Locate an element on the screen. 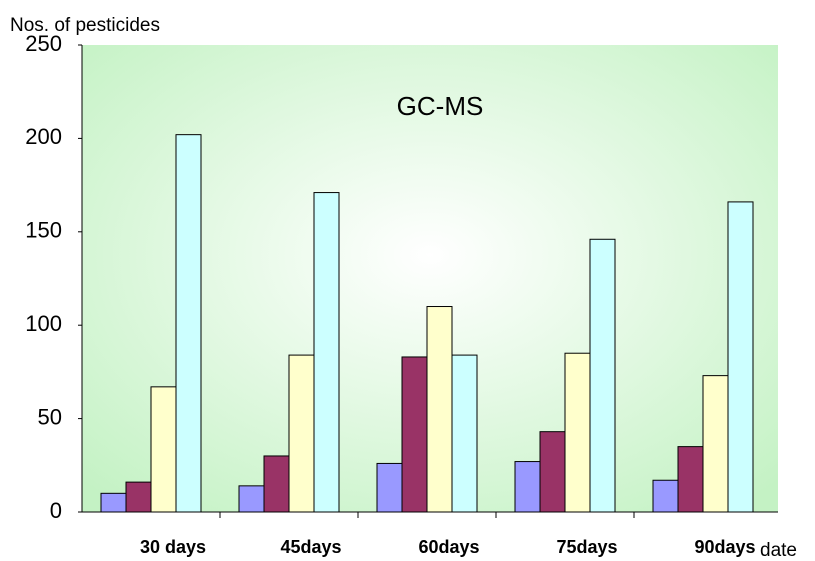  x-tick-label: 45days is located at coordinates (310, 547).